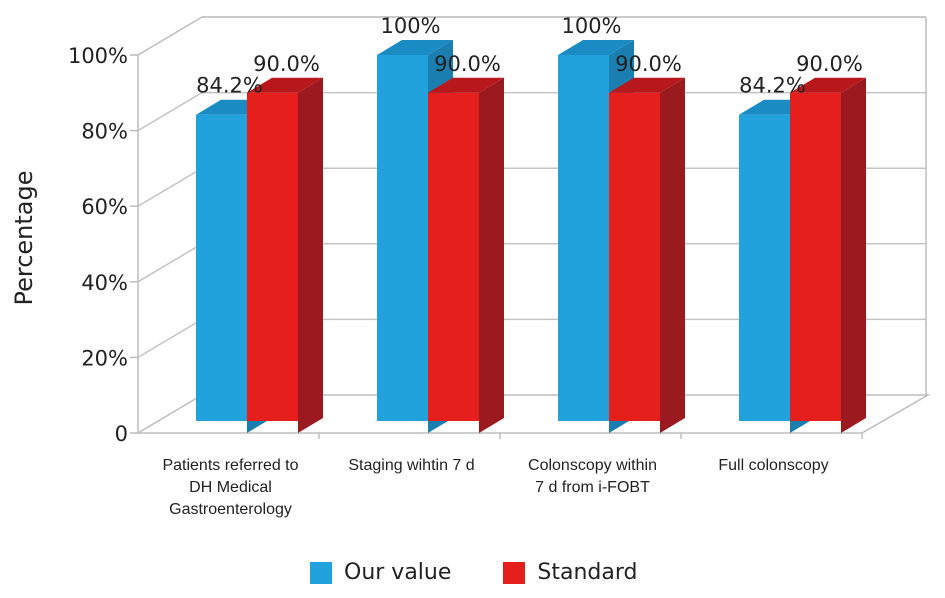 This screenshot has height=598, width=945. I want to click on x-tick-label-line: Colonscopy within, so click(592, 465).